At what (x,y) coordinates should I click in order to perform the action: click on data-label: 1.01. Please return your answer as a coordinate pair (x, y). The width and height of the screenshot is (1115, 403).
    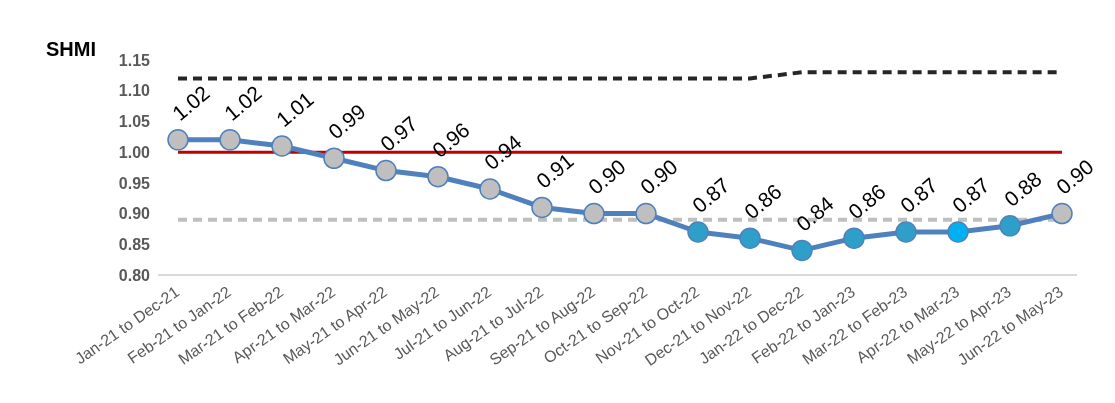
    Looking at the image, I should click on (294, 109).